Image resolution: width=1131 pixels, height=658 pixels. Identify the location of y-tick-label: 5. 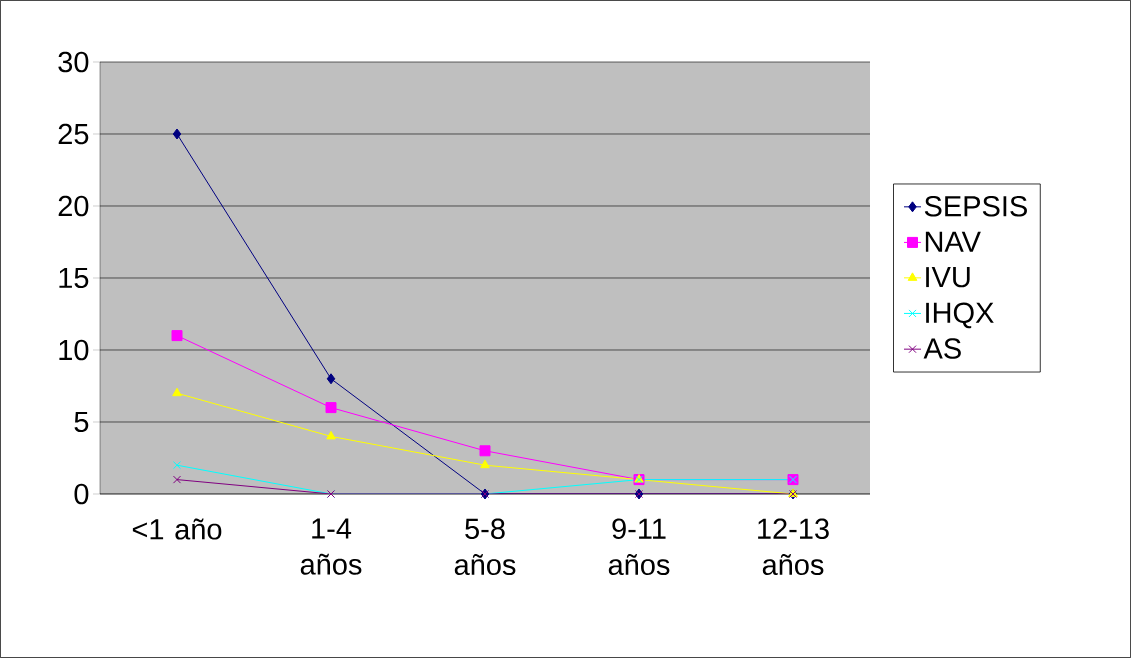
(81, 422).